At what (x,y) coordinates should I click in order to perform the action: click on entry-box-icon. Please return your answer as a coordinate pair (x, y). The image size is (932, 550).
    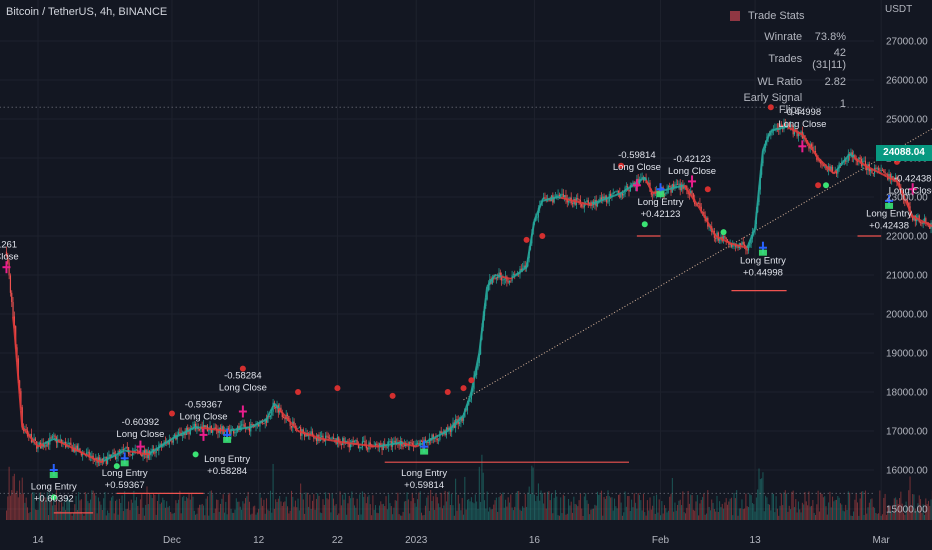
    Looking at the image, I should click on (889, 205).